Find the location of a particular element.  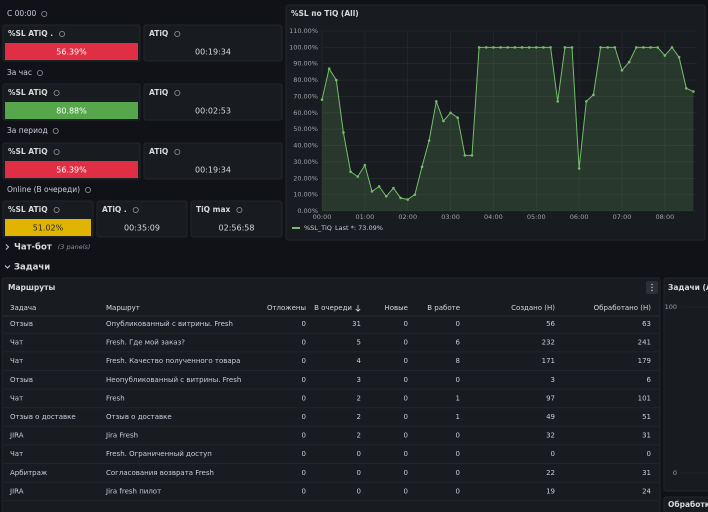

menu-dot is located at coordinates (652, 287).